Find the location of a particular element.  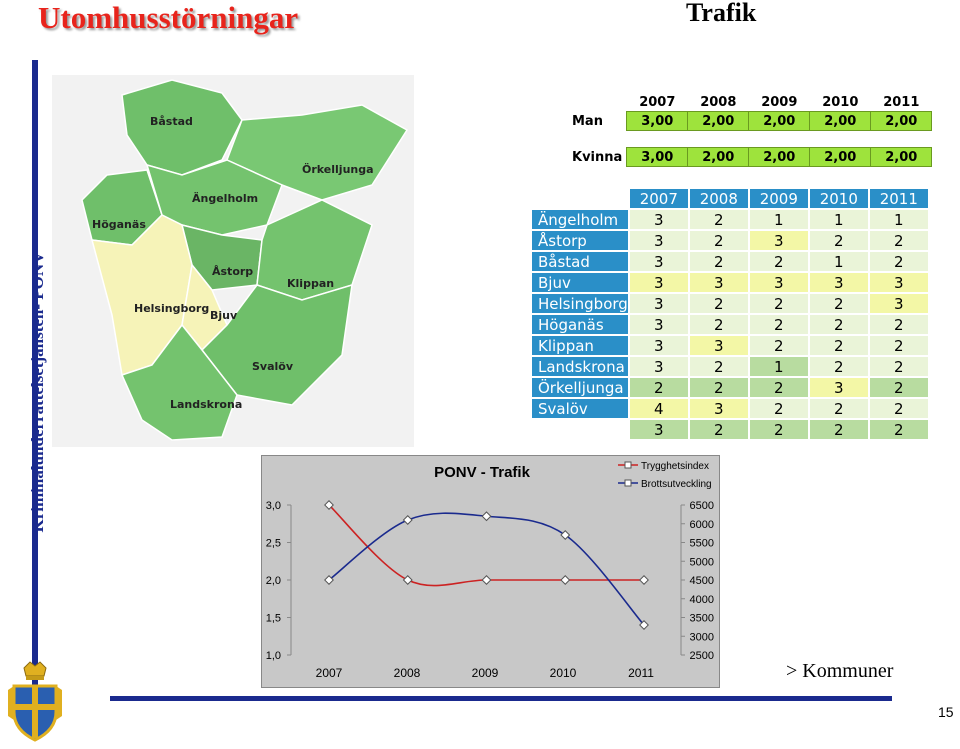

right-tick-label: 2500 is located at coordinates (702, 656).